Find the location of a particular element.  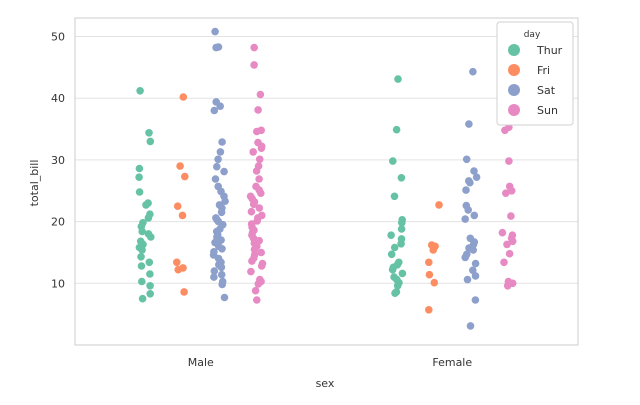

legend-label-thur: Thur is located at coordinates (549, 50).